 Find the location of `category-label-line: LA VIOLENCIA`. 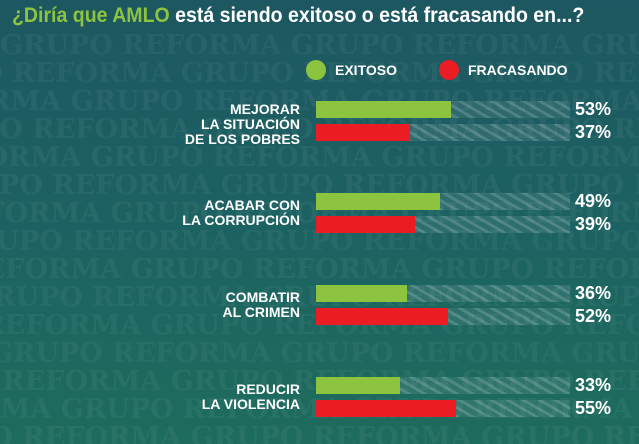

category-label-line: LA VIOLENCIA is located at coordinates (250, 404).